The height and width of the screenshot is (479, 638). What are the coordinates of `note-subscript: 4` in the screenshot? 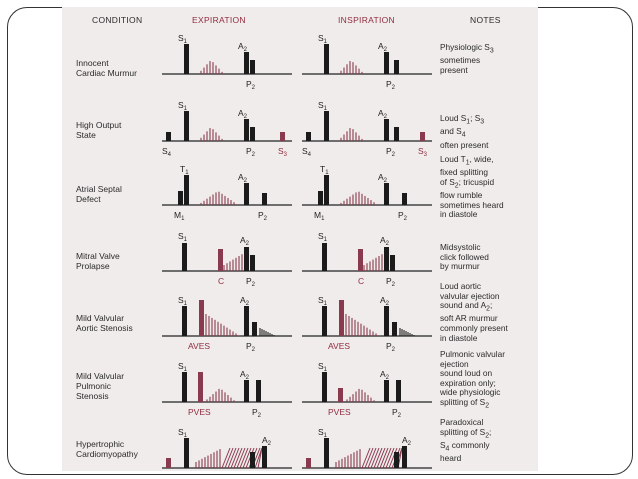 It's located at (463, 135).